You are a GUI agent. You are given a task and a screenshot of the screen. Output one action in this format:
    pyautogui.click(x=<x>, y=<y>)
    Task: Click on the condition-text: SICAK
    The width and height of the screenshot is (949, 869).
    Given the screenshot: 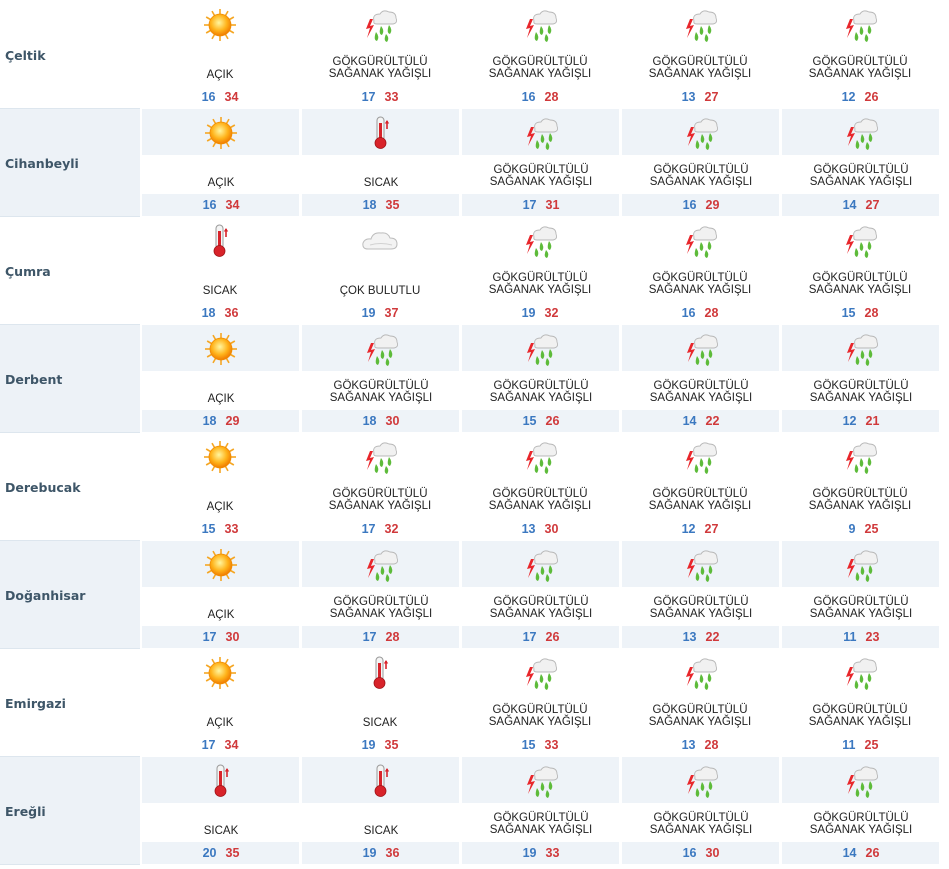 What is the action you would take?
    pyautogui.click(x=381, y=183)
    